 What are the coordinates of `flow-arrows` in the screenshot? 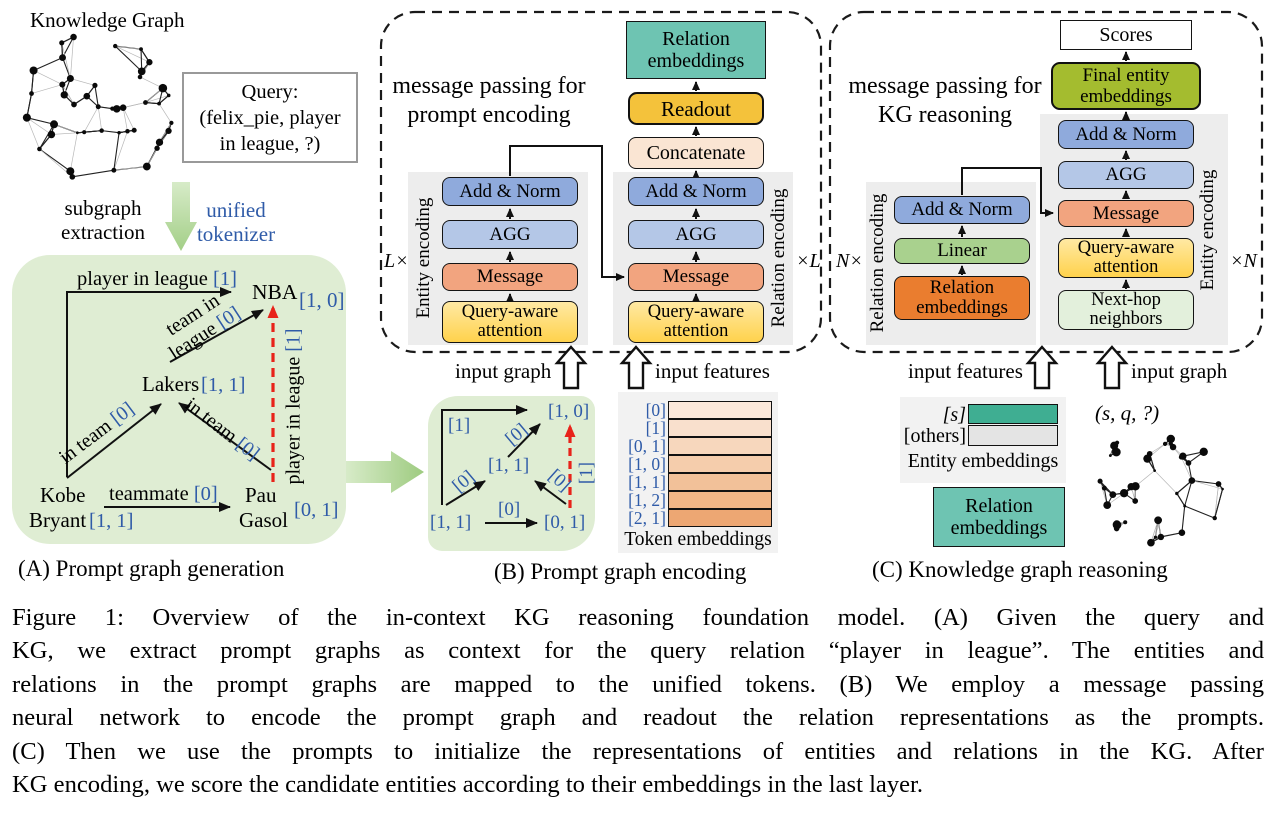 It's located at (294, 337).